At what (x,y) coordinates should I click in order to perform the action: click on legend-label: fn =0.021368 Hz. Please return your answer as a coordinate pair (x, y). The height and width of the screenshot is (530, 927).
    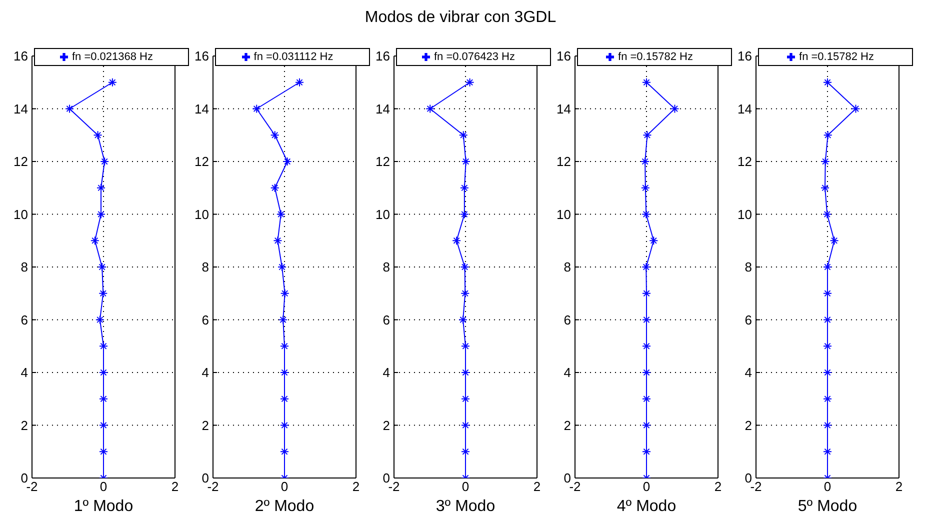
    Looking at the image, I should click on (113, 57).